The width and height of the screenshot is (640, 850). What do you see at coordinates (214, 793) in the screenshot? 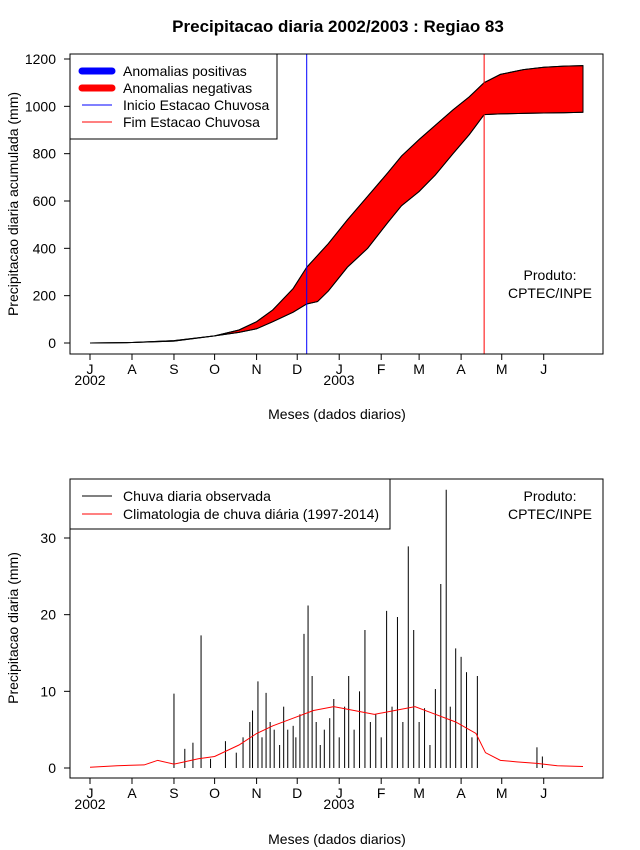
I see `chart2-xtick-label: O` at bounding box center [214, 793].